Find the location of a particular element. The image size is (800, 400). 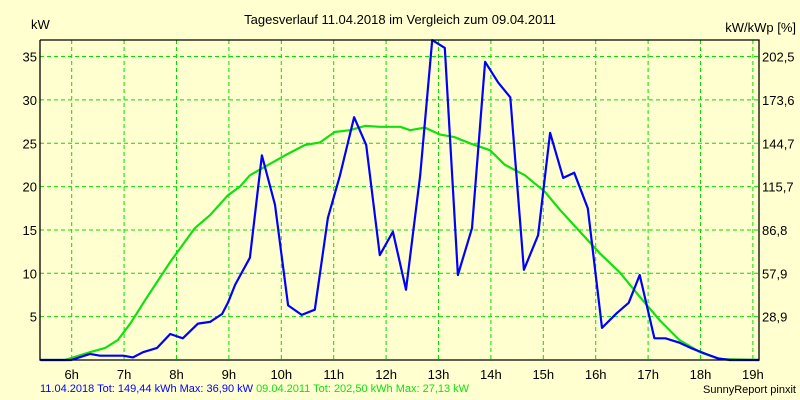

y-tick-label: 20 is located at coordinates (30, 187).